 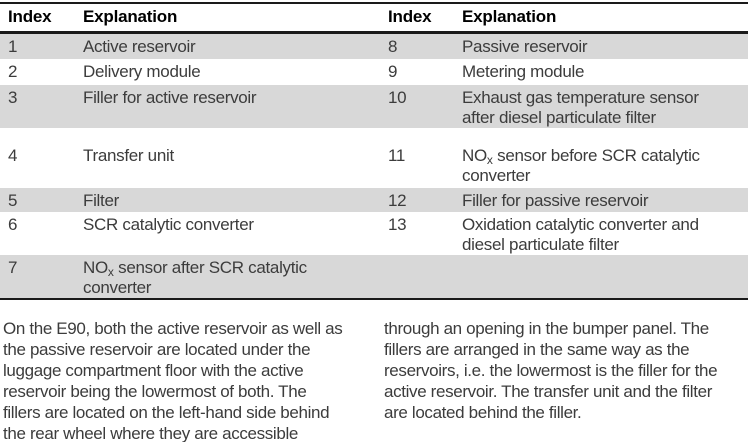 I want to click on header-index-left: Index, so click(x=37, y=18).